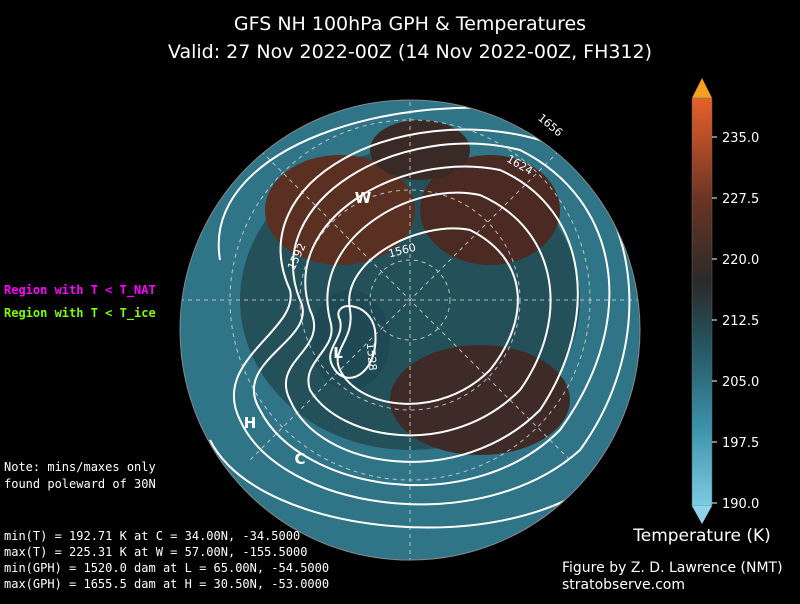 This screenshot has height=604, width=800. What do you see at coordinates (80, 290) in the screenshot?
I see `legend-nat: Region with T < T_NAT` at bounding box center [80, 290].